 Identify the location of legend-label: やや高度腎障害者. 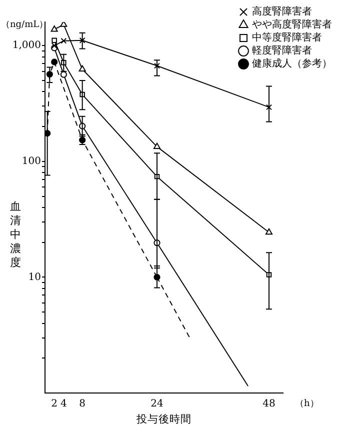
(292, 24).